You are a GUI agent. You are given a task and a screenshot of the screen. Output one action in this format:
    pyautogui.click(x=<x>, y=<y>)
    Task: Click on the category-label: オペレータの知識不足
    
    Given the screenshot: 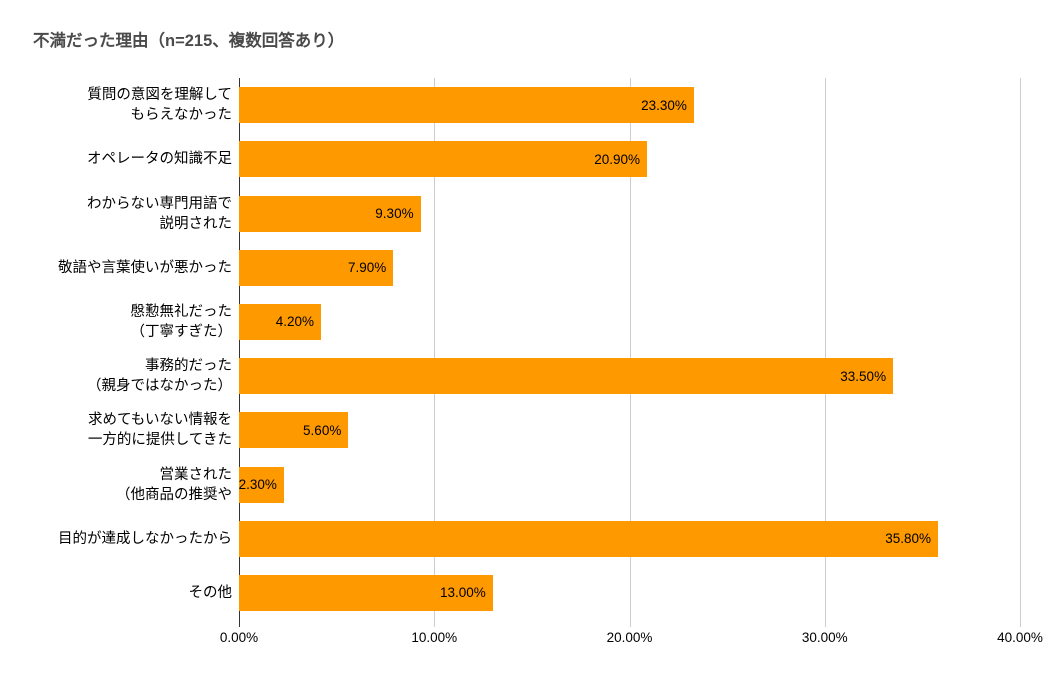 What is the action you would take?
    pyautogui.click(x=131, y=159)
    